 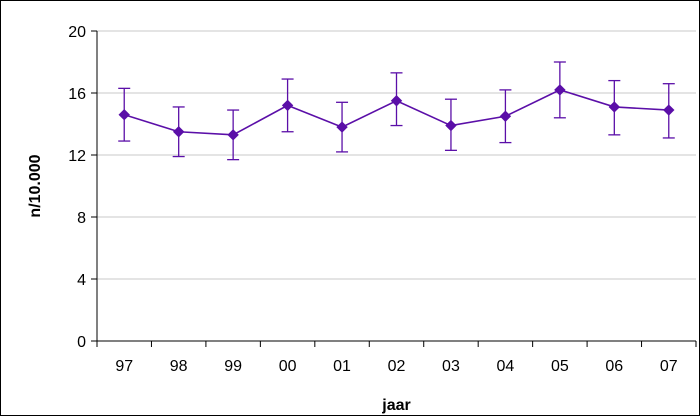 What do you see at coordinates (77, 32) in the screenshot?
I see `y-tick-label: 20` at bounding box center [77, 32].